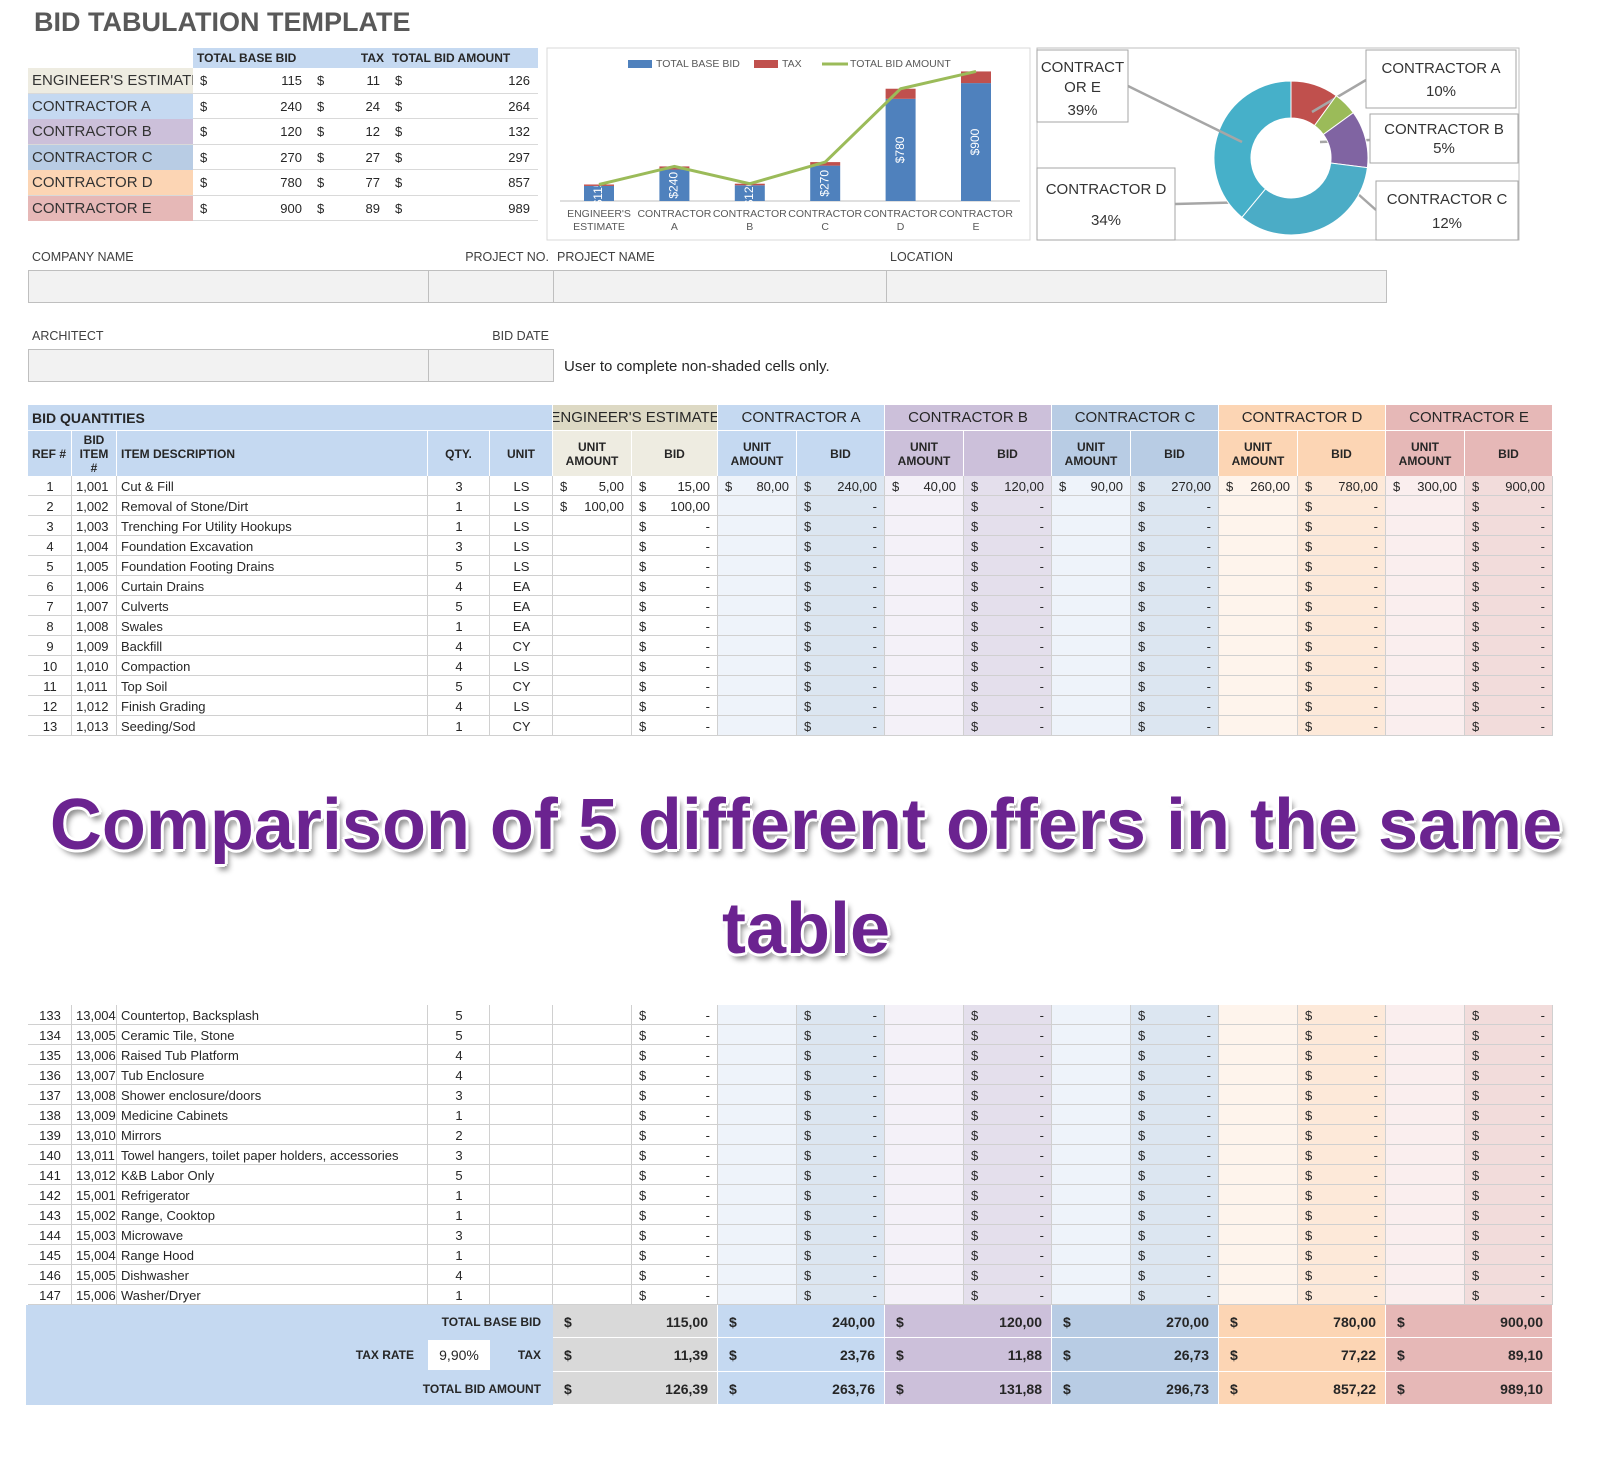  Describe the element at coordinates (459, 1195) in the screenshot. I see `cell-text: 1` at that location.